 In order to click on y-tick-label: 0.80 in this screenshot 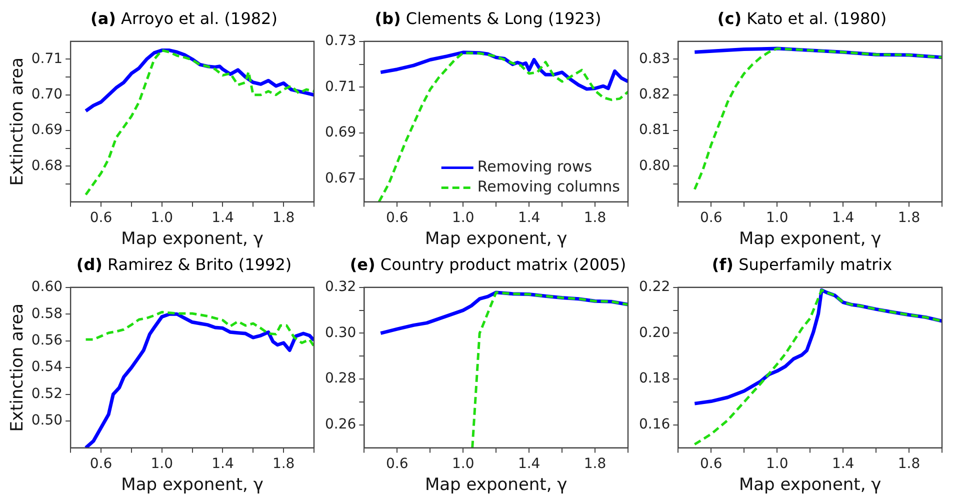, I will do `click(654, 166)`.